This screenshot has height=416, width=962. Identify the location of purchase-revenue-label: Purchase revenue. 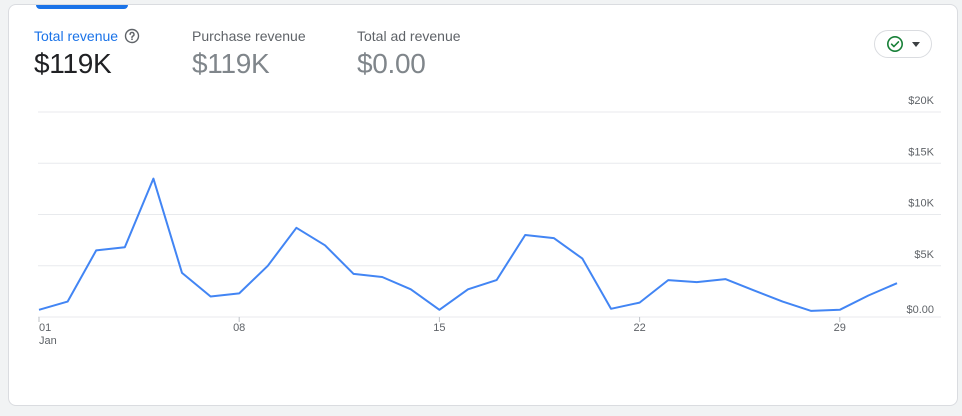
(249, 36).